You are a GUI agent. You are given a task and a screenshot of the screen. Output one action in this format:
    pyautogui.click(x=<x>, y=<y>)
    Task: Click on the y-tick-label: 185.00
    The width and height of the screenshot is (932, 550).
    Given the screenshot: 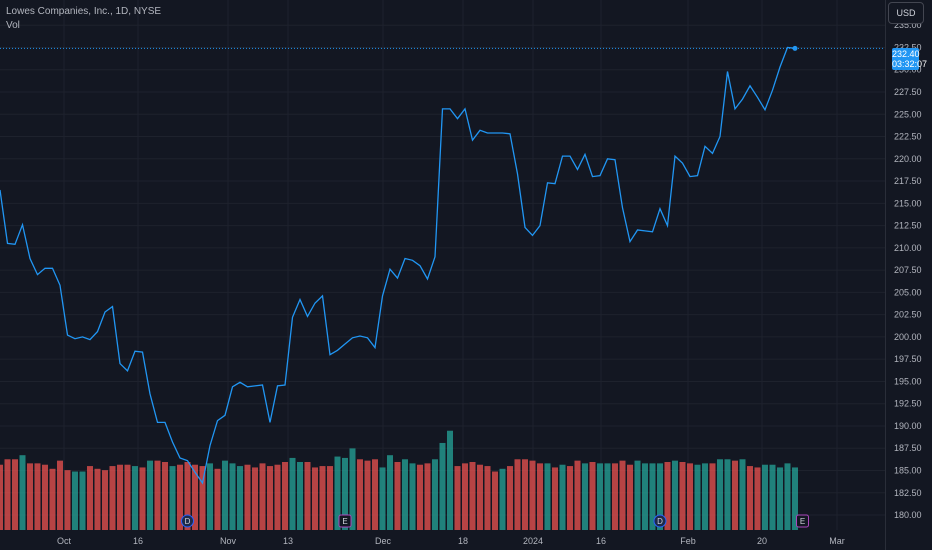 What is the action you would take?
    pyautogui.click(x=908, y=471)
    